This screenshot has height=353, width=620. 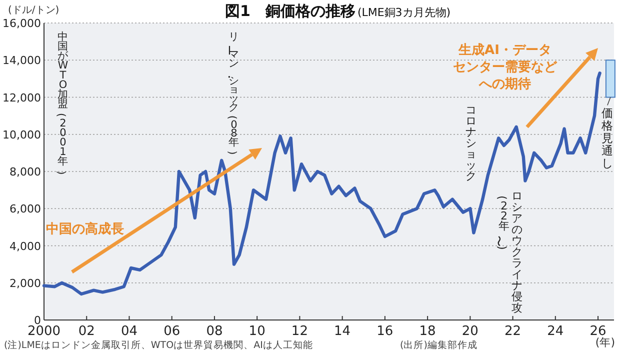 I want to click on x-axis-title: (年), so click(x=605, y=342).